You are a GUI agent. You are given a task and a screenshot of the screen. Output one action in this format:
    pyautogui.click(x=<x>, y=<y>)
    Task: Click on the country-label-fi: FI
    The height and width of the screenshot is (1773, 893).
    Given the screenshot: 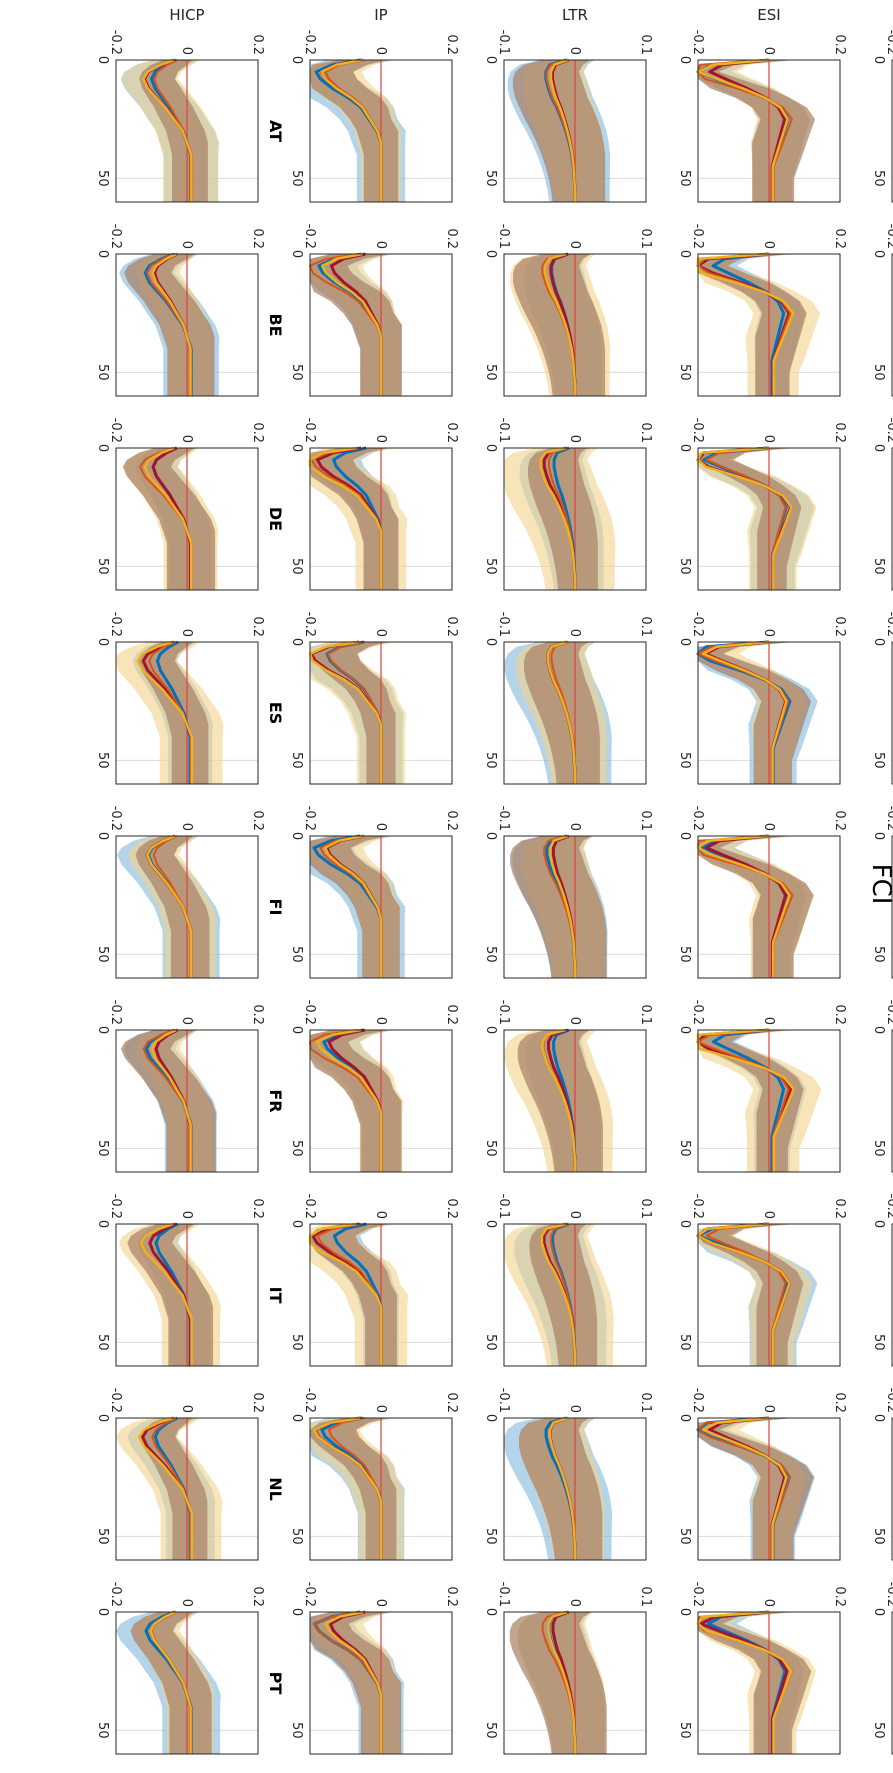 What is the action you would take?
    pyautogui.click(x=275, y=907)
    